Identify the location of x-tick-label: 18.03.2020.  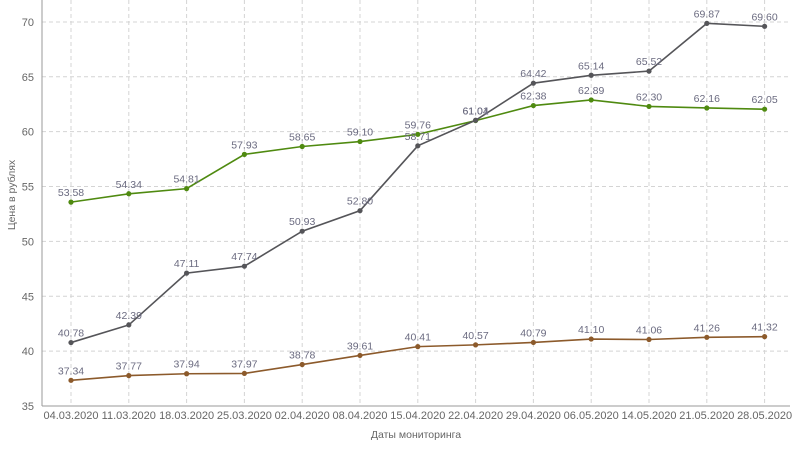
(186, 416).